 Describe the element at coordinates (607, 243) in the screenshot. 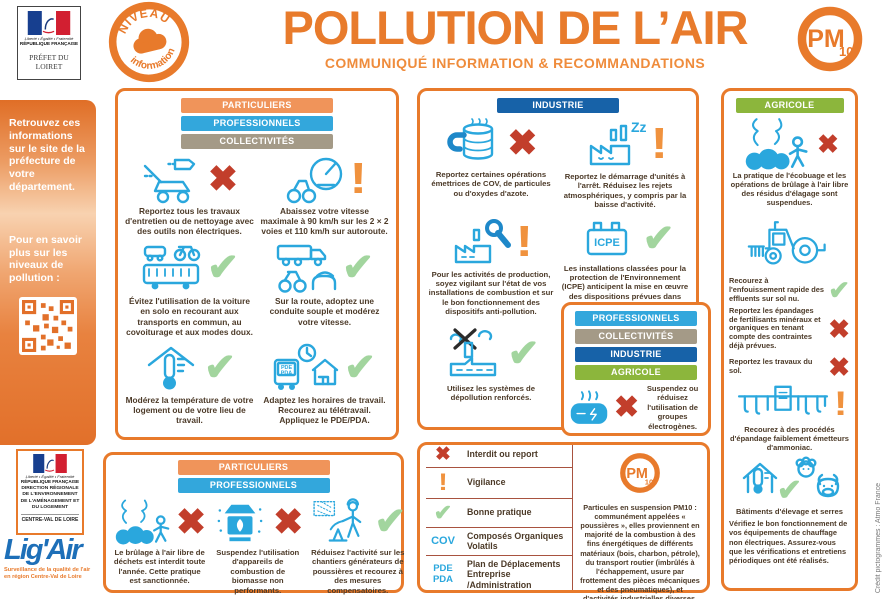

I see `svg-text: ICPE` at that location.